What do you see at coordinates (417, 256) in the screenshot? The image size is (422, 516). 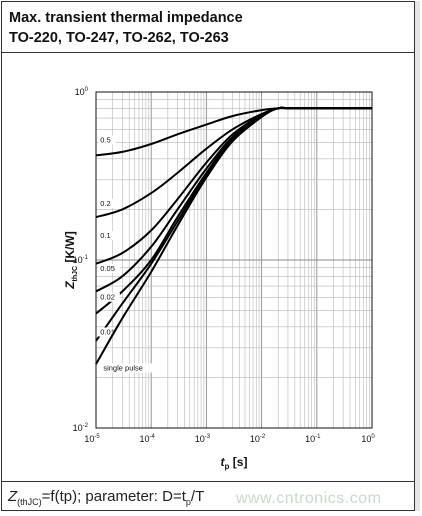 I see `right-shadow` at bounding box center [417, 256].